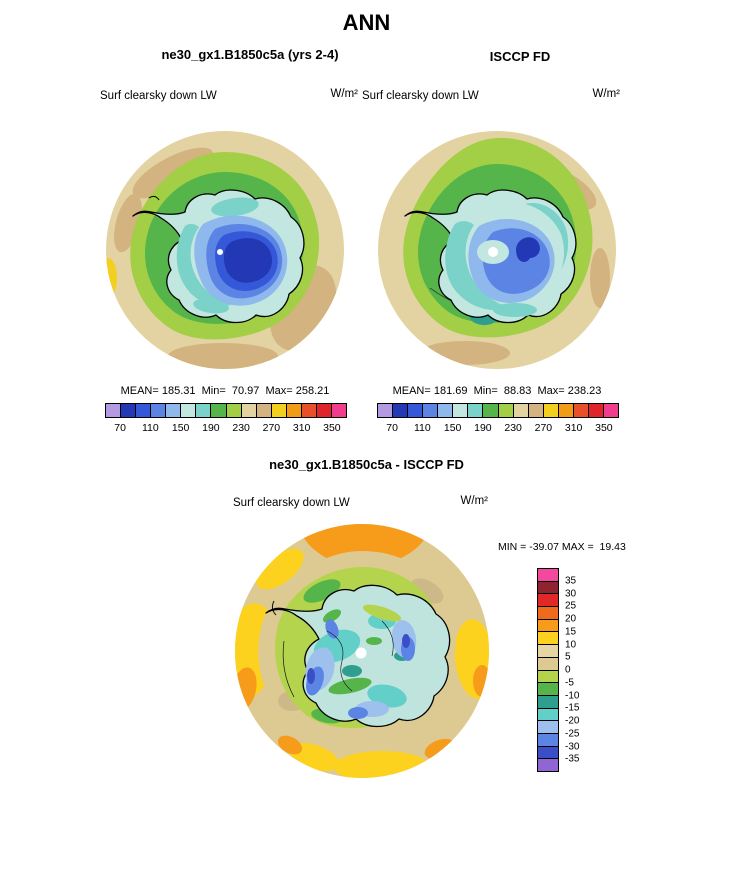 This screenshot has height=882, width=733. I want to click on model-colorbar-ticks: 70 110 150 190 230 270 310 350, so click(226, 429).